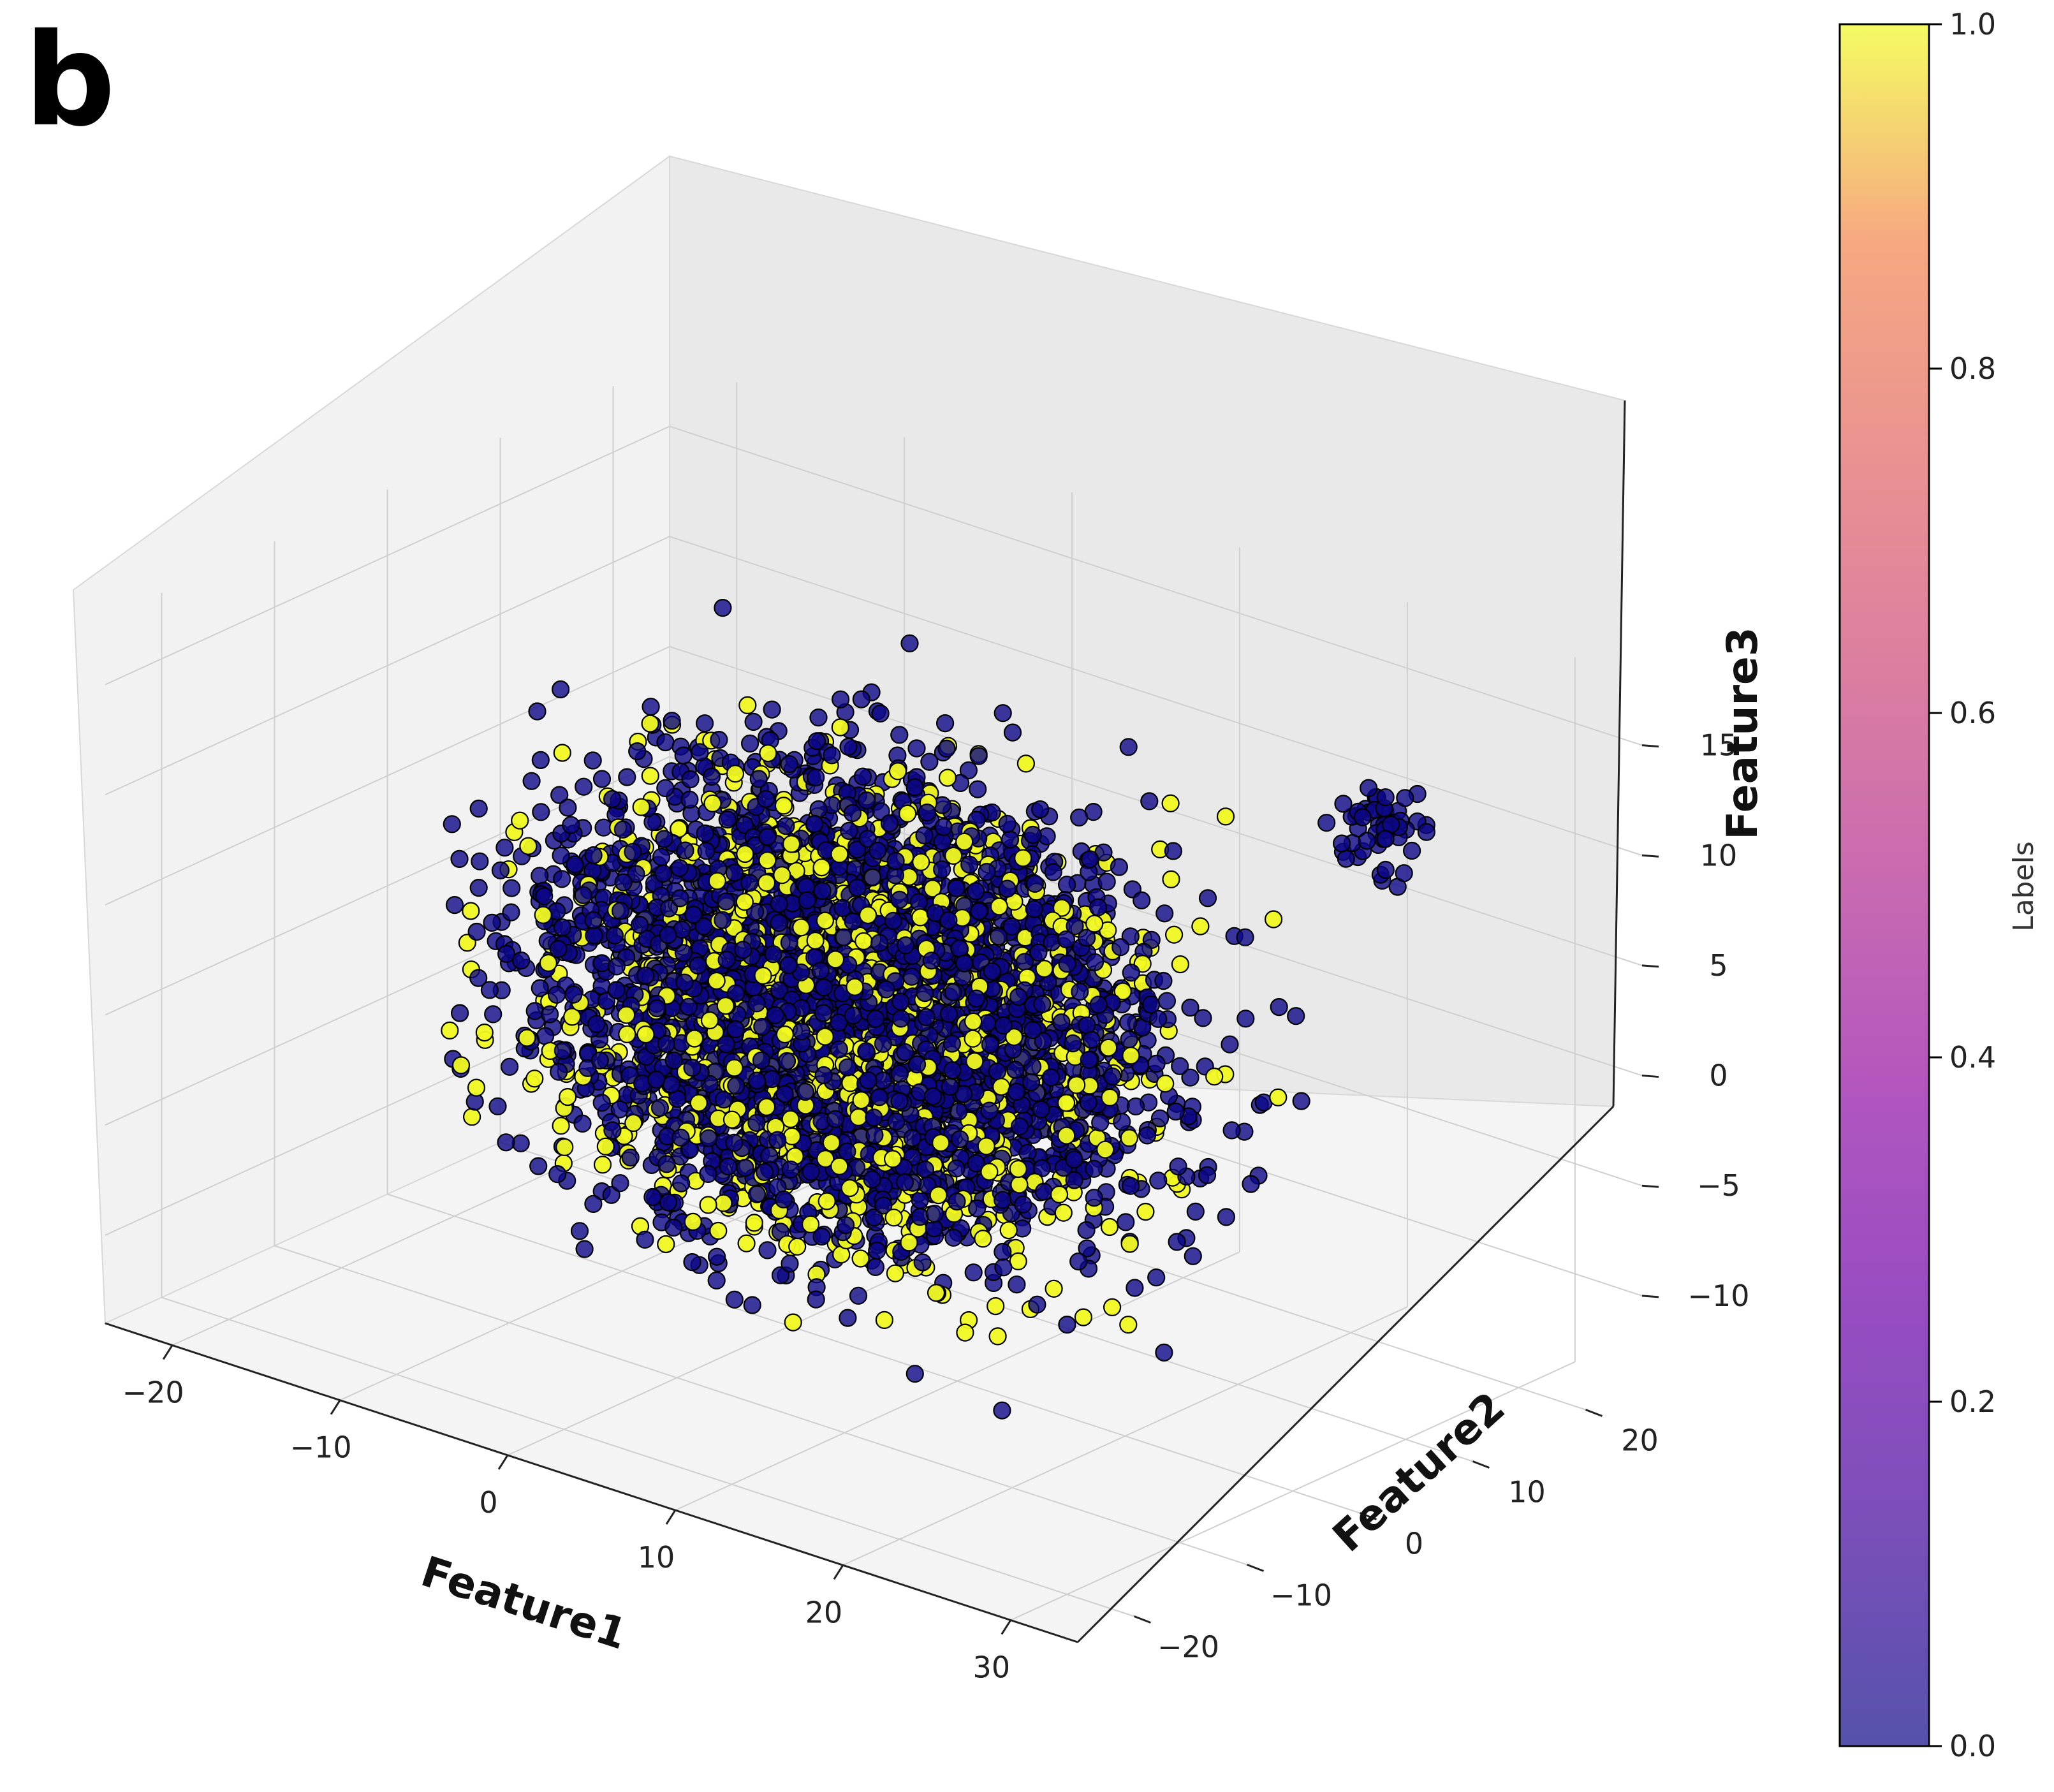 The height and width of the screenshot is (1792, 2054). What do you see at coordinates (992, 1667) in the screenshot?
I see `x-tick-label: 30` at bounding box center [992, 1667].